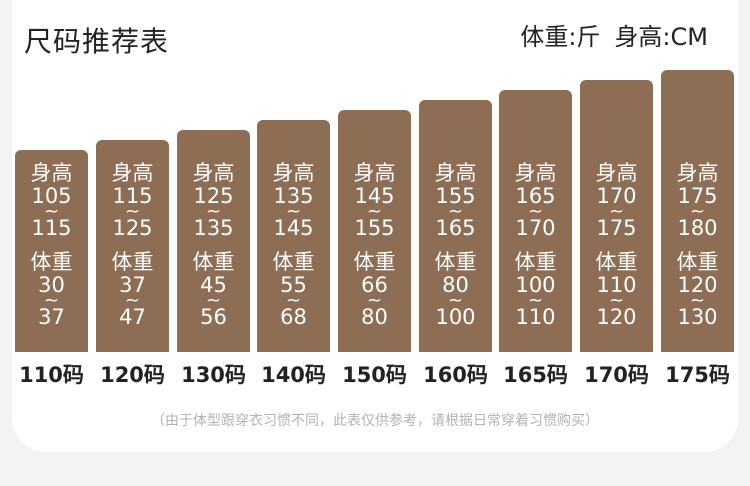  Describe the element at coordinates (374, 285) in the screenshot. I see `weight-min: 66` at that location.